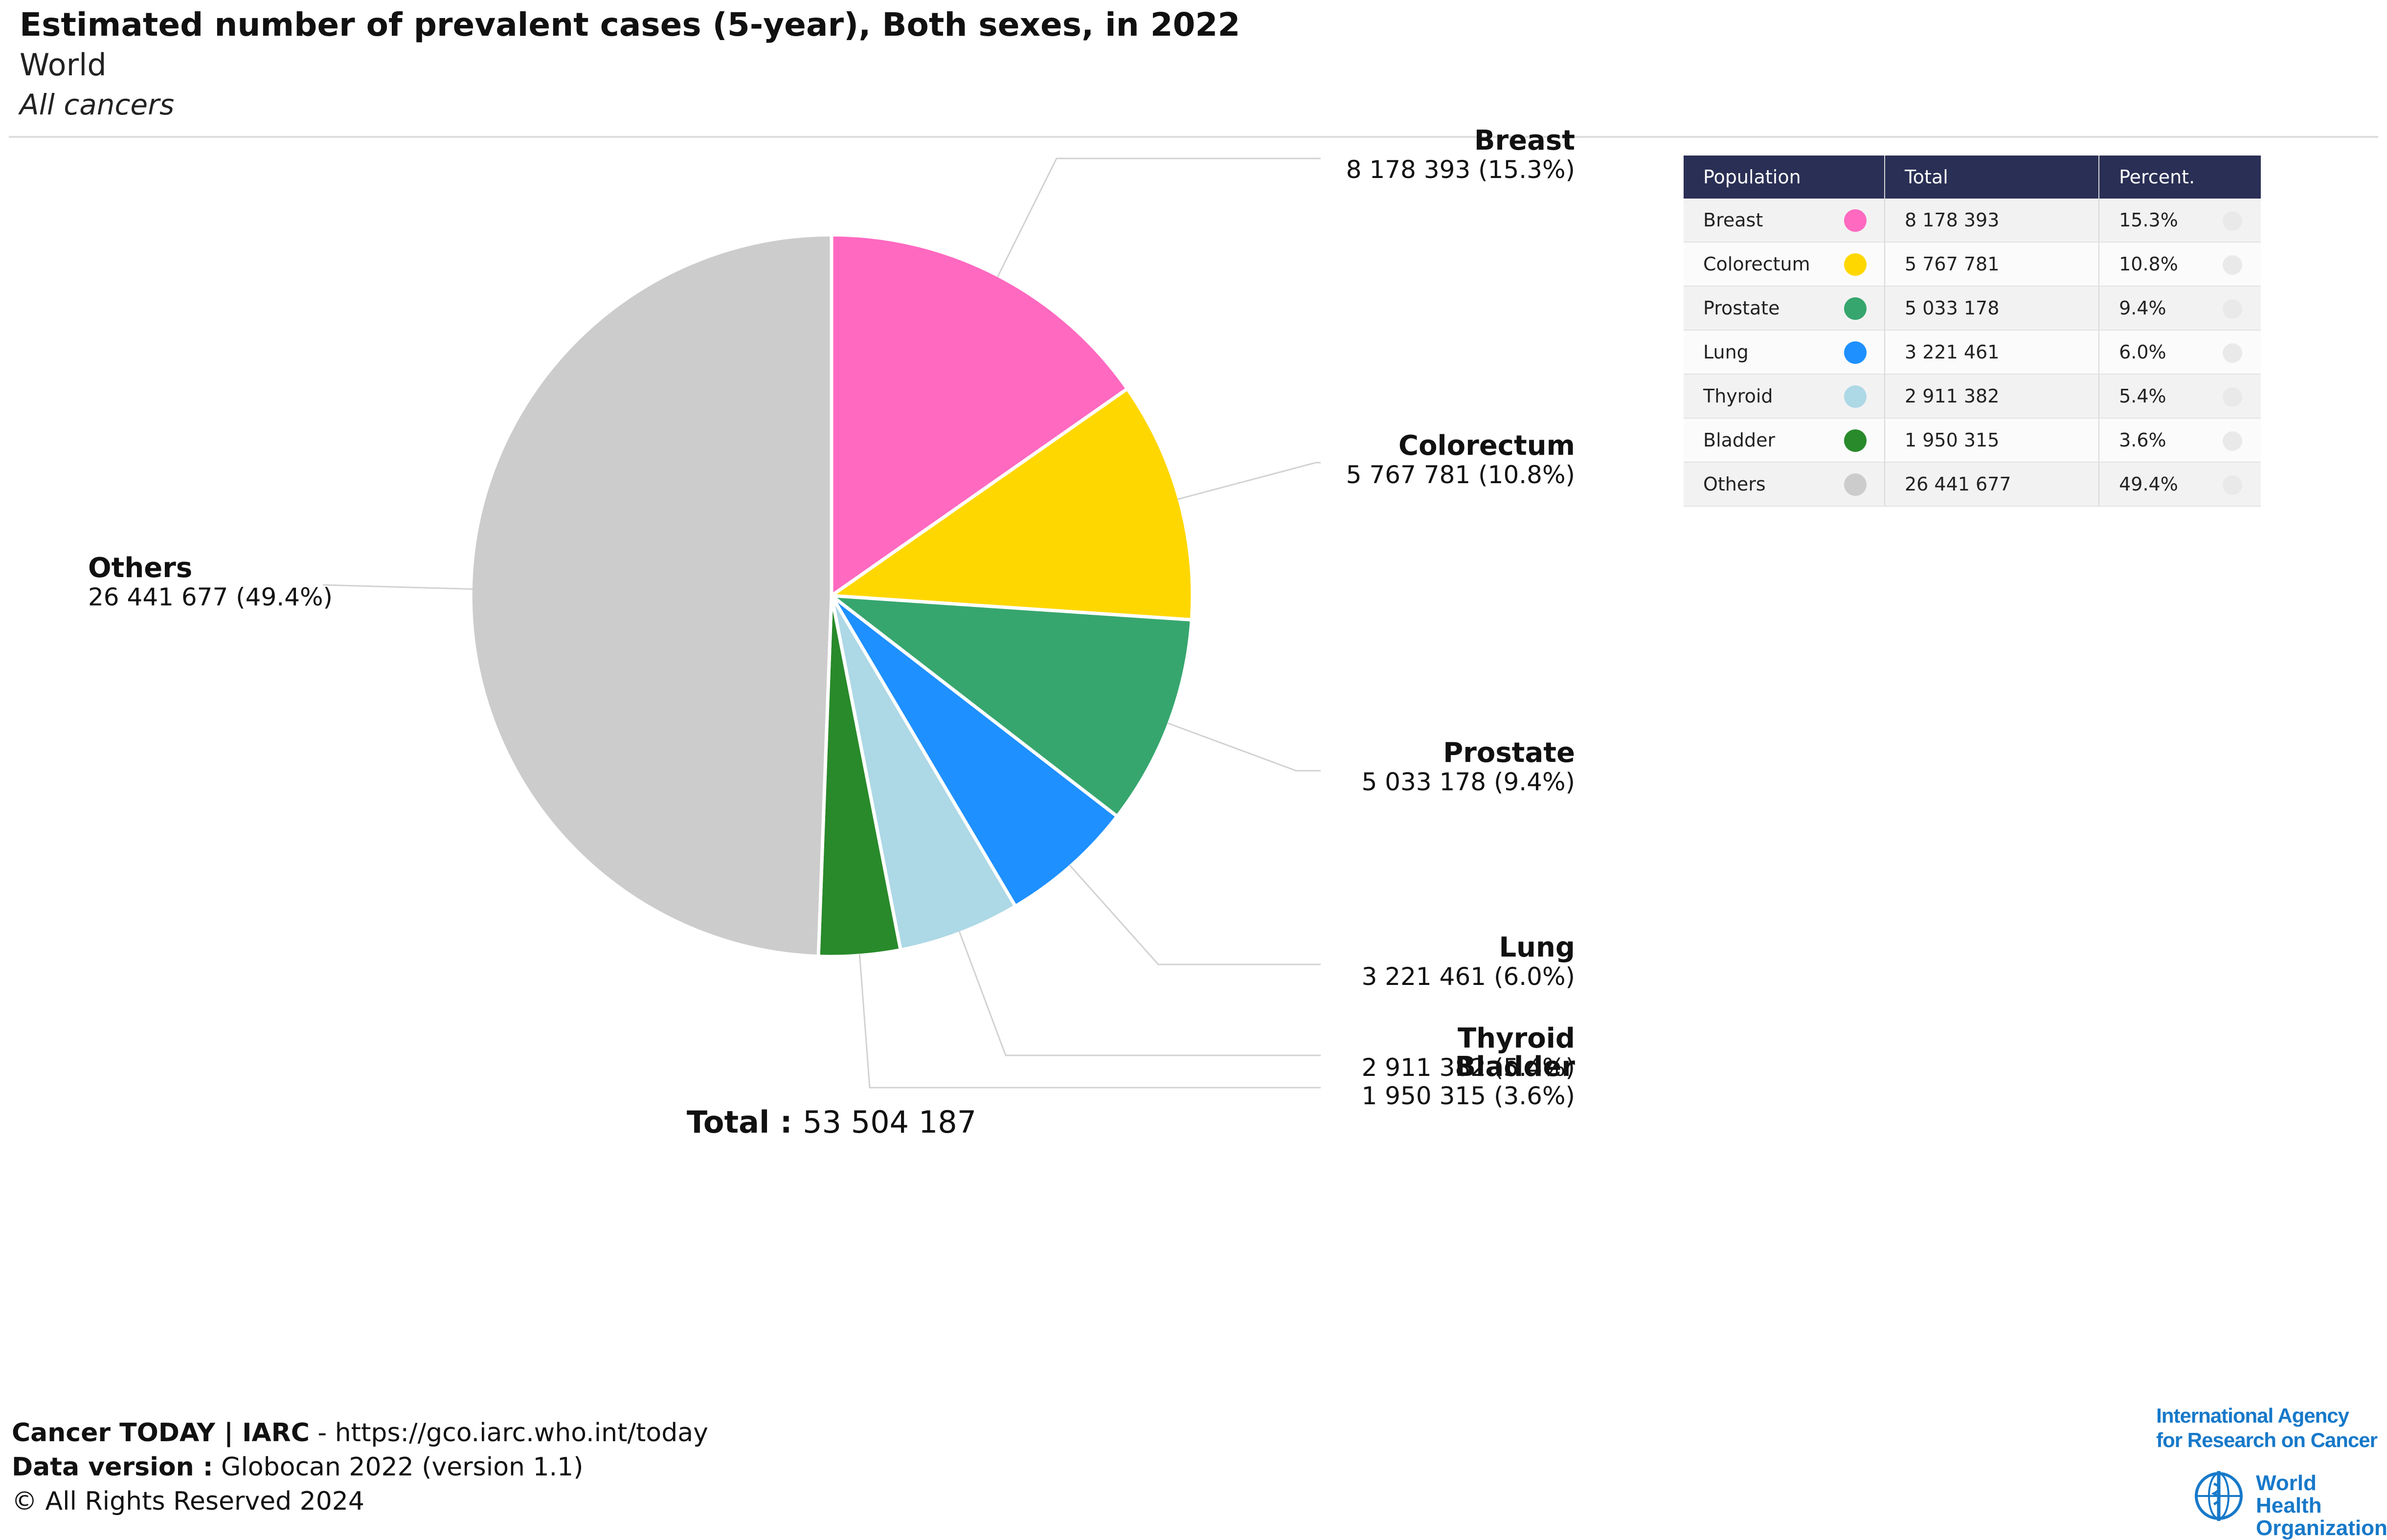 Image resolution: width=2387 pixels, height=1540 pixels. I want to click on who-logo-text: World Health Organization, so click(2322, 1506).